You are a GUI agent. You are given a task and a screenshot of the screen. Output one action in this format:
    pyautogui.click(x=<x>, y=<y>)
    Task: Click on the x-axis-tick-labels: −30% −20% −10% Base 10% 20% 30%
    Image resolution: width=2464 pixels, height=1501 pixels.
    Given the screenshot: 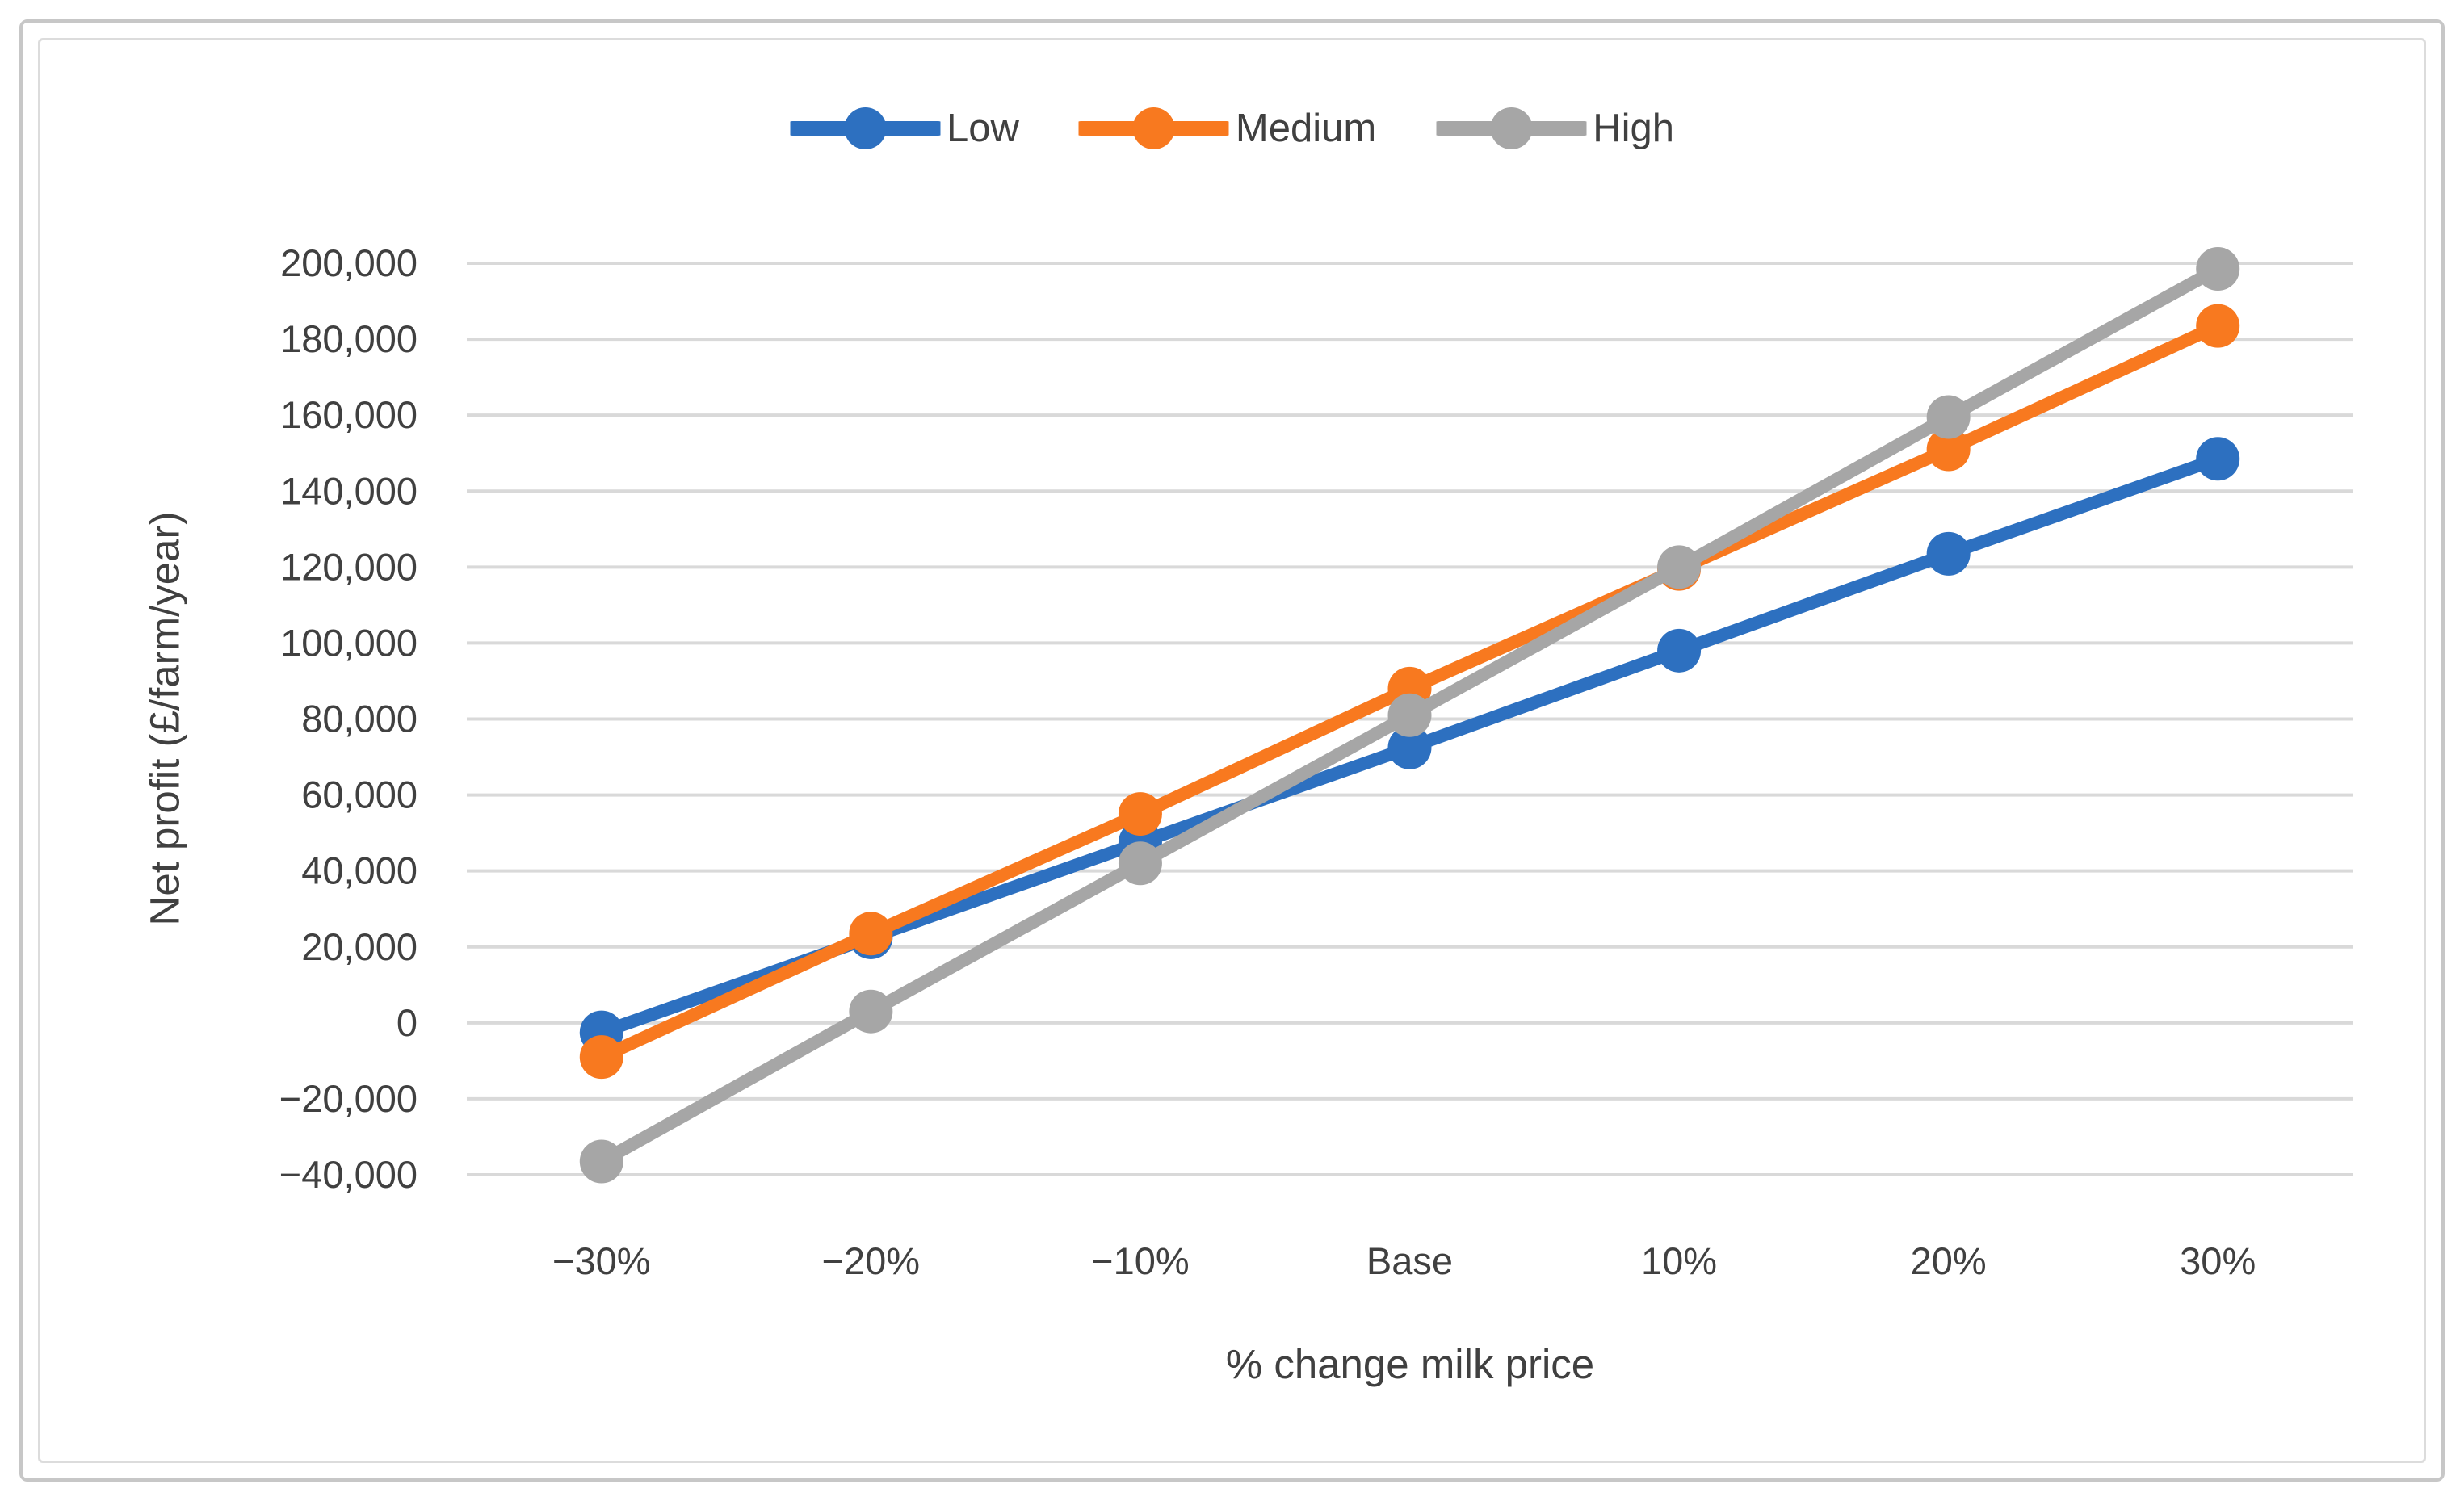 What is the action you would take?
    pyautogui.click(x=1404, y=1260)
    